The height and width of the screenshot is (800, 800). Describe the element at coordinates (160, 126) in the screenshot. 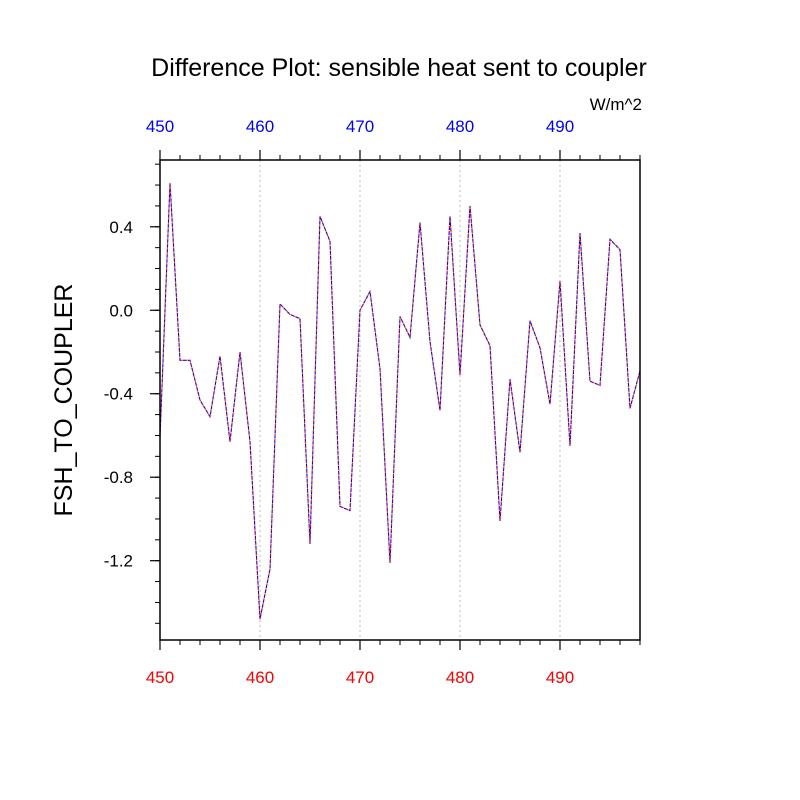

I see `x-tick-label-top: 450` at that location.